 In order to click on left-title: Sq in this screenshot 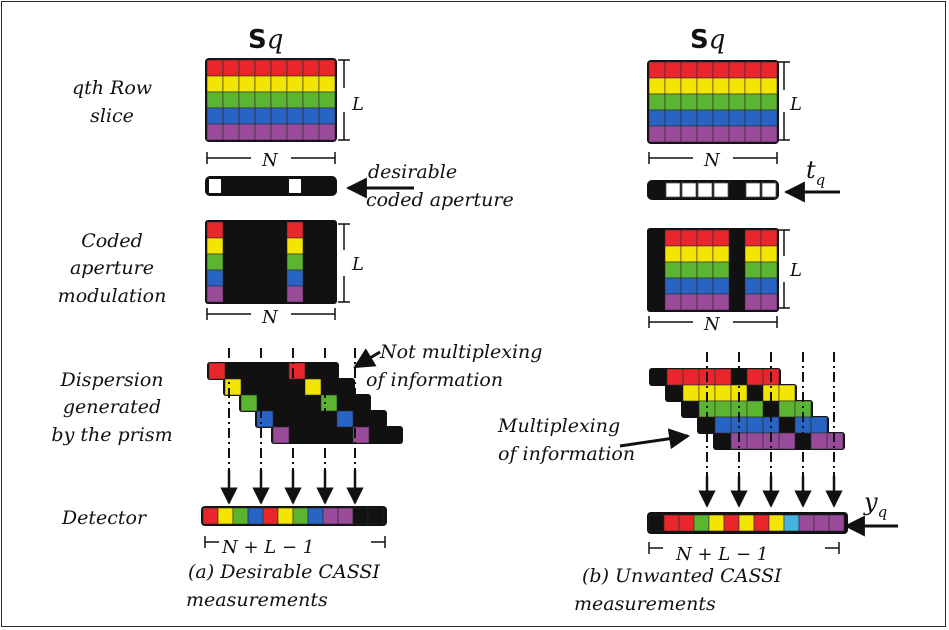, I will do `click(265, 40)`.